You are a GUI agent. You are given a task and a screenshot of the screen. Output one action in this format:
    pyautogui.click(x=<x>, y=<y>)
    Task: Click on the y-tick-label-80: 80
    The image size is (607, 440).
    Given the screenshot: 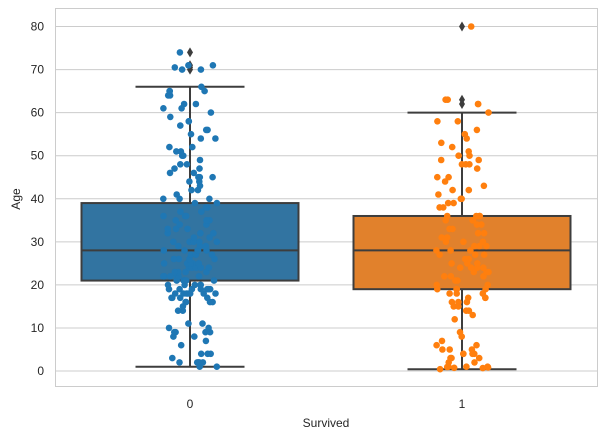 What is the action you would take?
    pyautogui.click(x=38, y=27)
    